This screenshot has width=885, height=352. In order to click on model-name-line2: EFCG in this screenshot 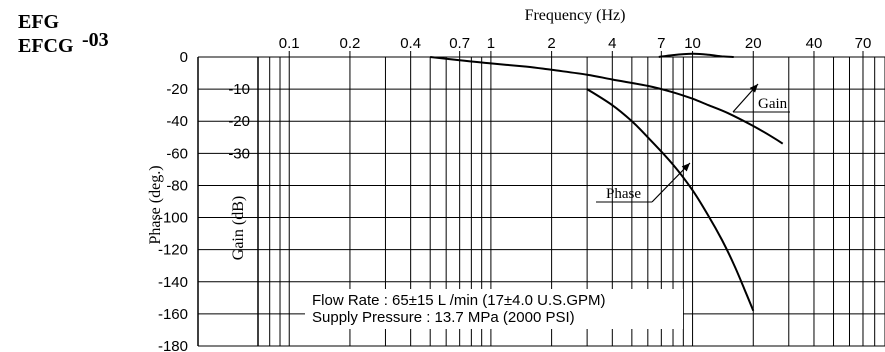, I will do `click(46, 46)`.